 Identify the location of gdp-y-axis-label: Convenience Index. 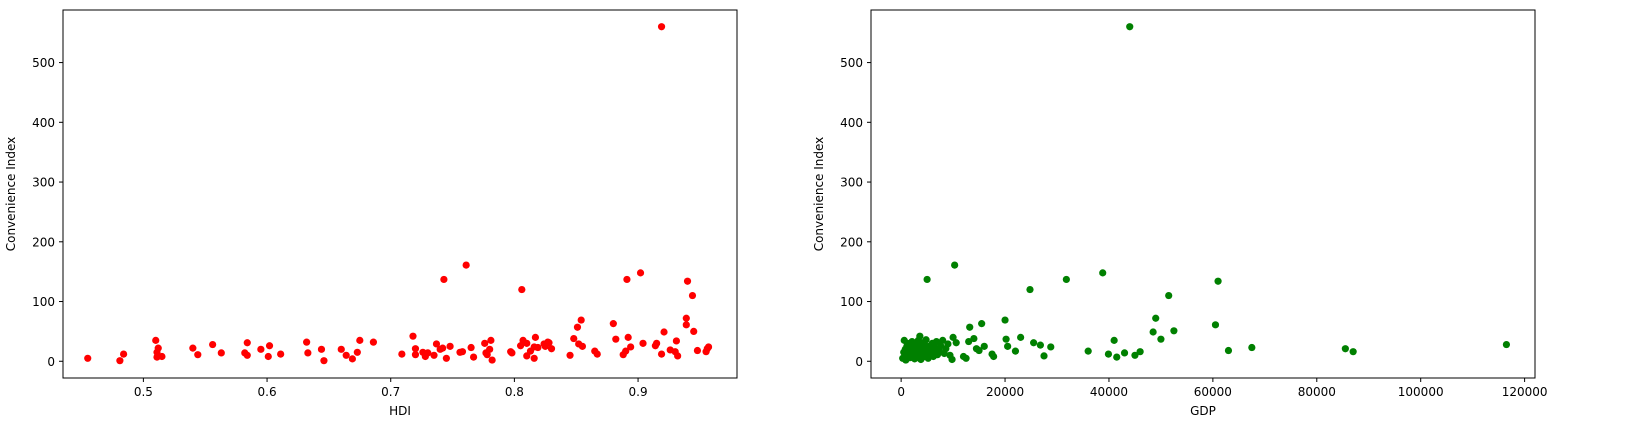
(819, 194).